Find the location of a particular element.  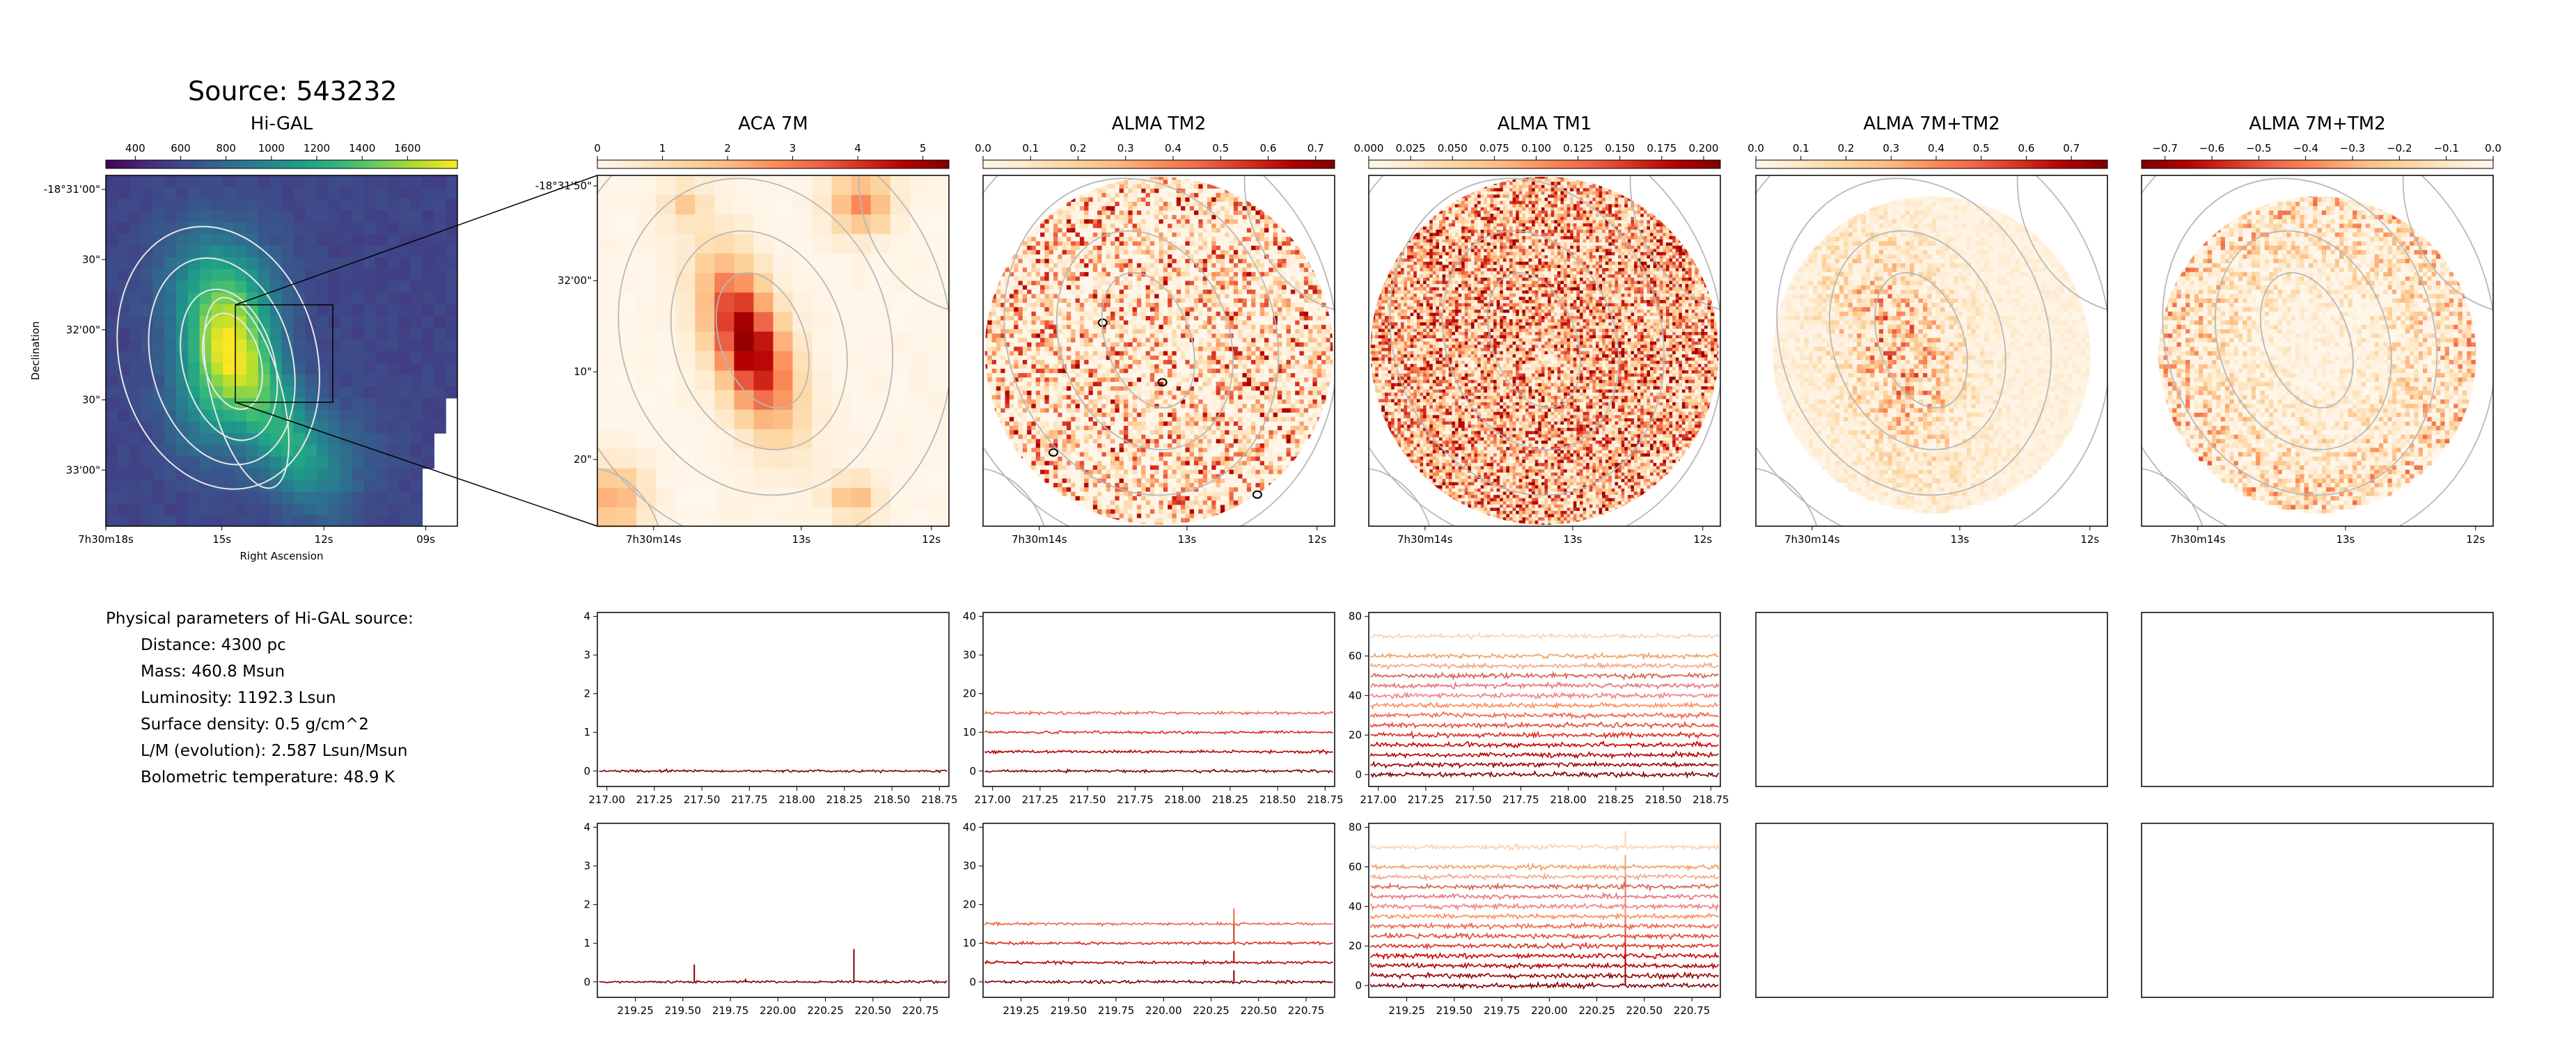

x-tick-label: 217.75 is located at coordinates (1520, 799).